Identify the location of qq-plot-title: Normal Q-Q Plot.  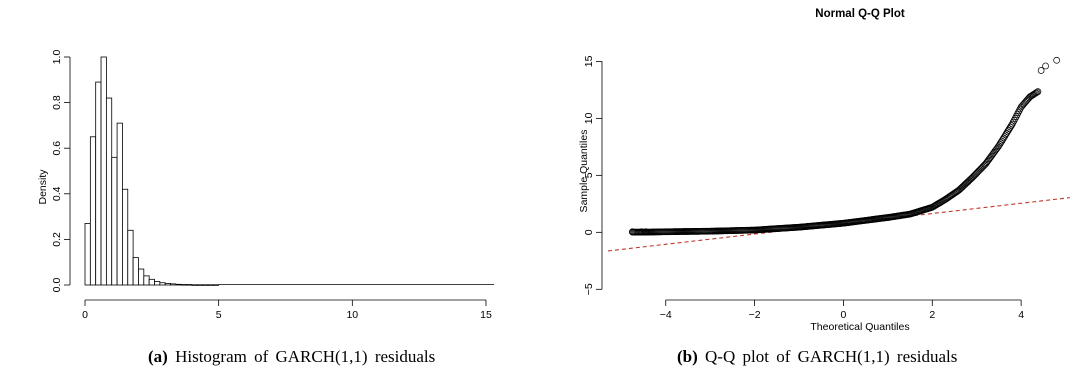
(860, 14).